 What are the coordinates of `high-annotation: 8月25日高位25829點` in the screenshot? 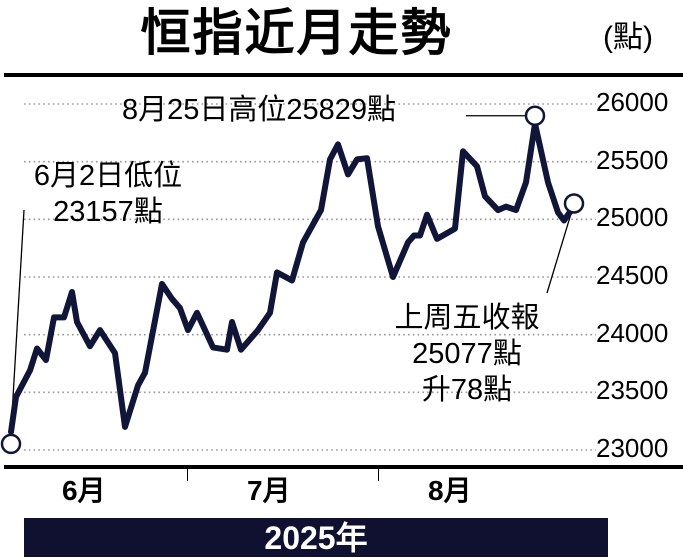 It's located at (259, 110).